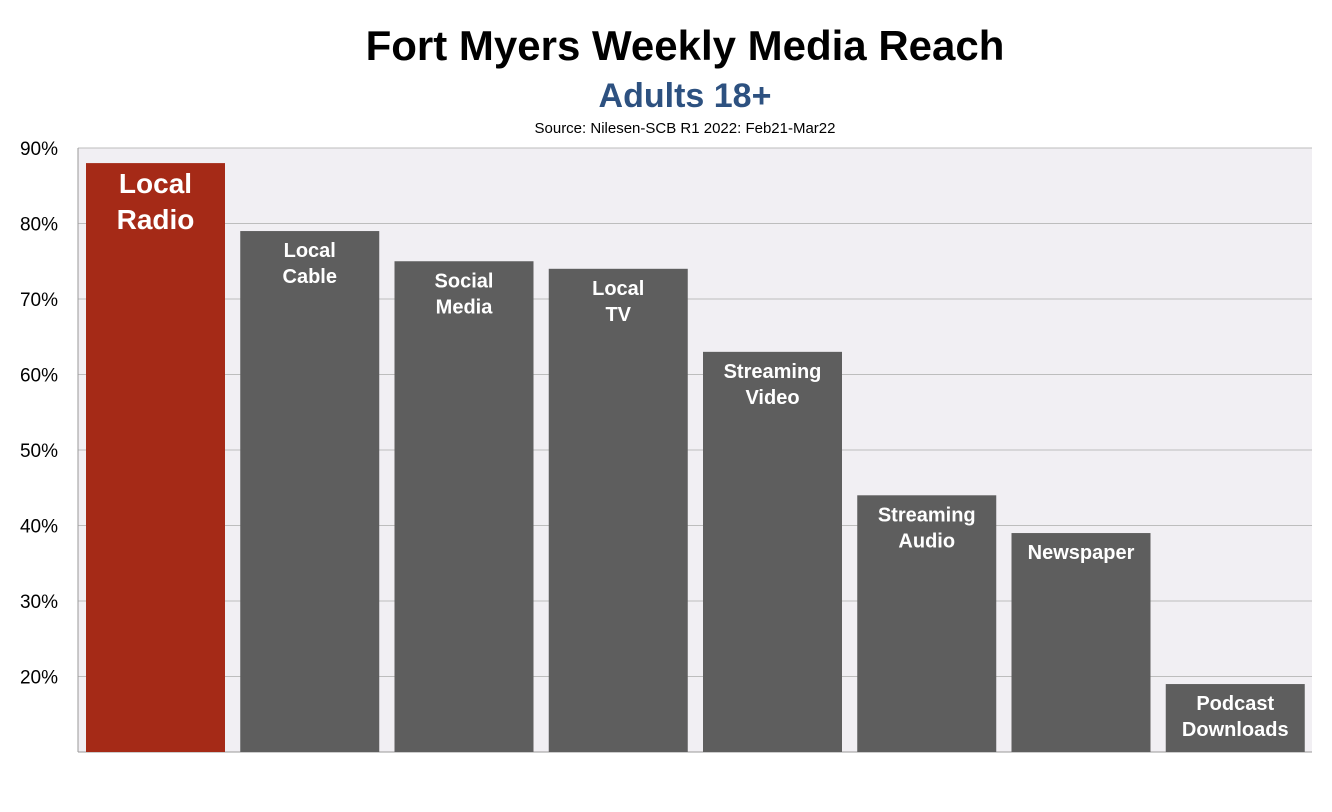 The image size is (1332, 812). I want to click on bar-label: Local Radio, so click(156, 201).